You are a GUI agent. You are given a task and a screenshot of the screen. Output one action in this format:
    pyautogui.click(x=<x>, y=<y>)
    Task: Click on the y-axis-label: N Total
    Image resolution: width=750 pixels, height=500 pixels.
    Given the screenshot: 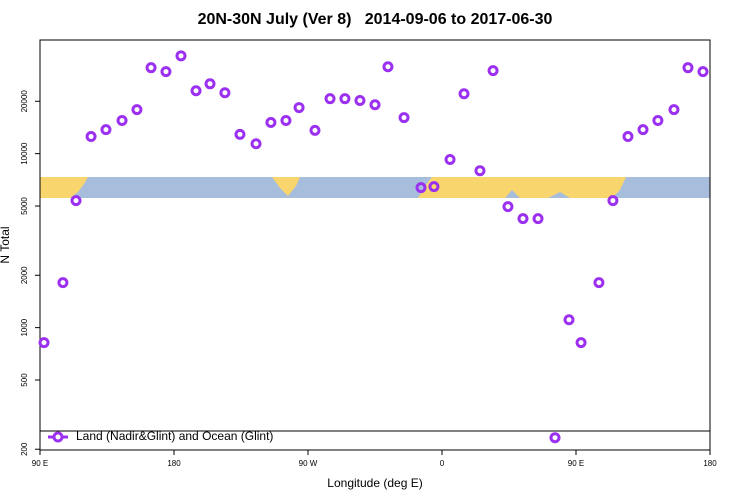 What is the action you would take?
    pyautogui.click(x=6, y=244)
    